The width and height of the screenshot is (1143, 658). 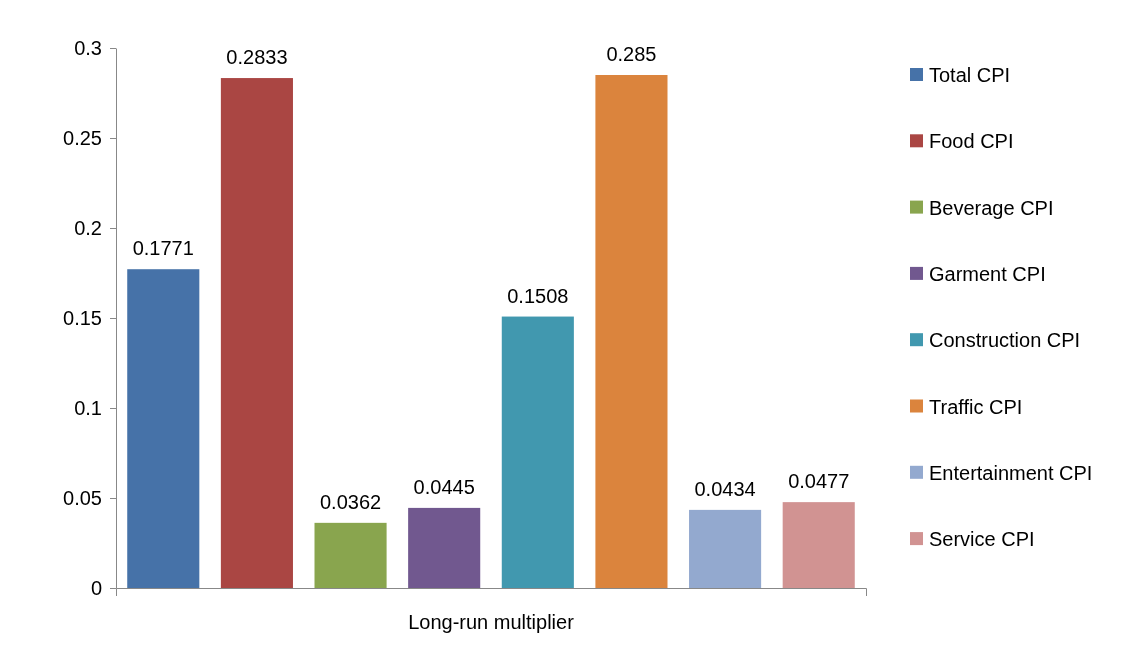 I want to click on legend-label: Food CPI, so click(x=971, y=141).